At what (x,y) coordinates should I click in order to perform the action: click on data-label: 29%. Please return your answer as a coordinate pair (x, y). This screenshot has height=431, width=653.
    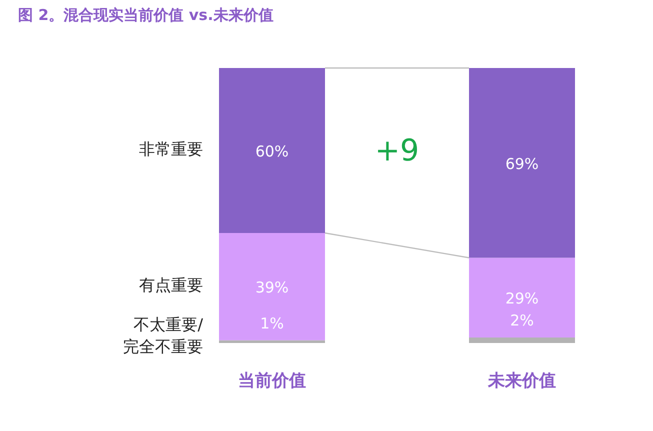
    Looking at the image, I should click on (522, 299).